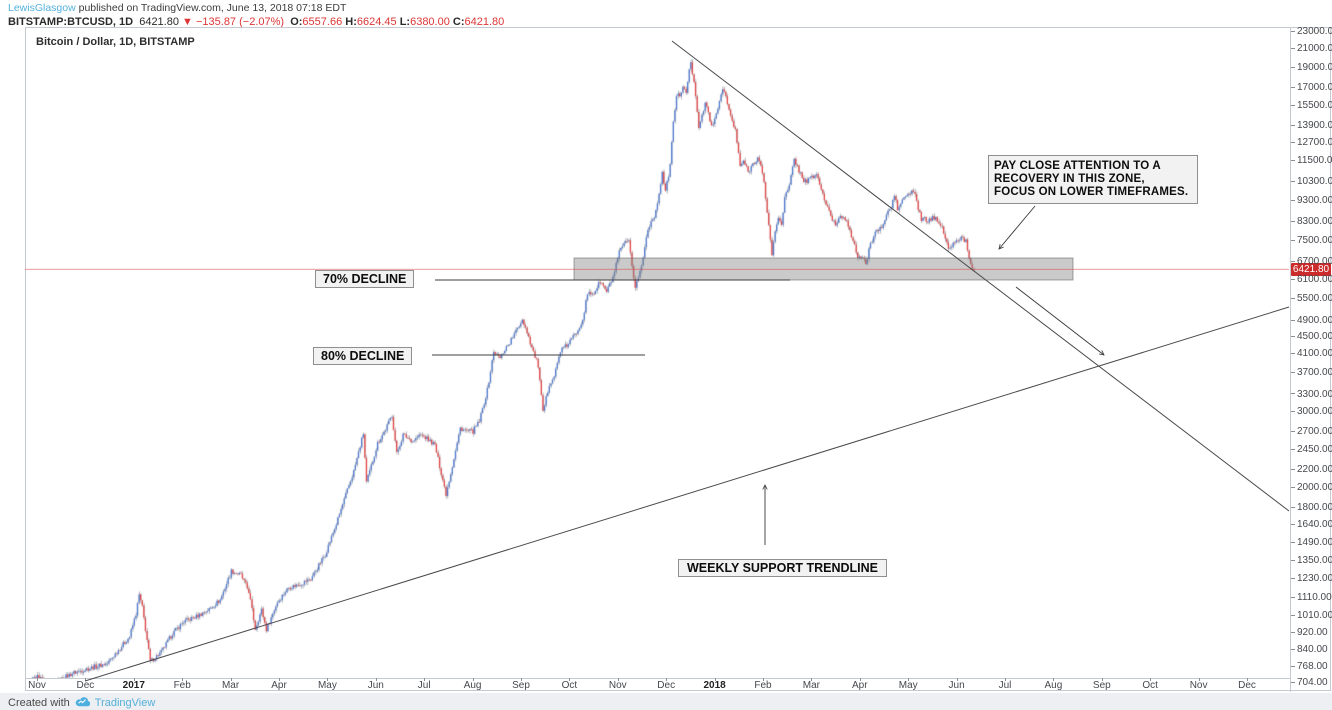 The height and width of the screenshot is (710, 1332). I want to click on price-tick-label: 1490.00, so click(1311, 542).